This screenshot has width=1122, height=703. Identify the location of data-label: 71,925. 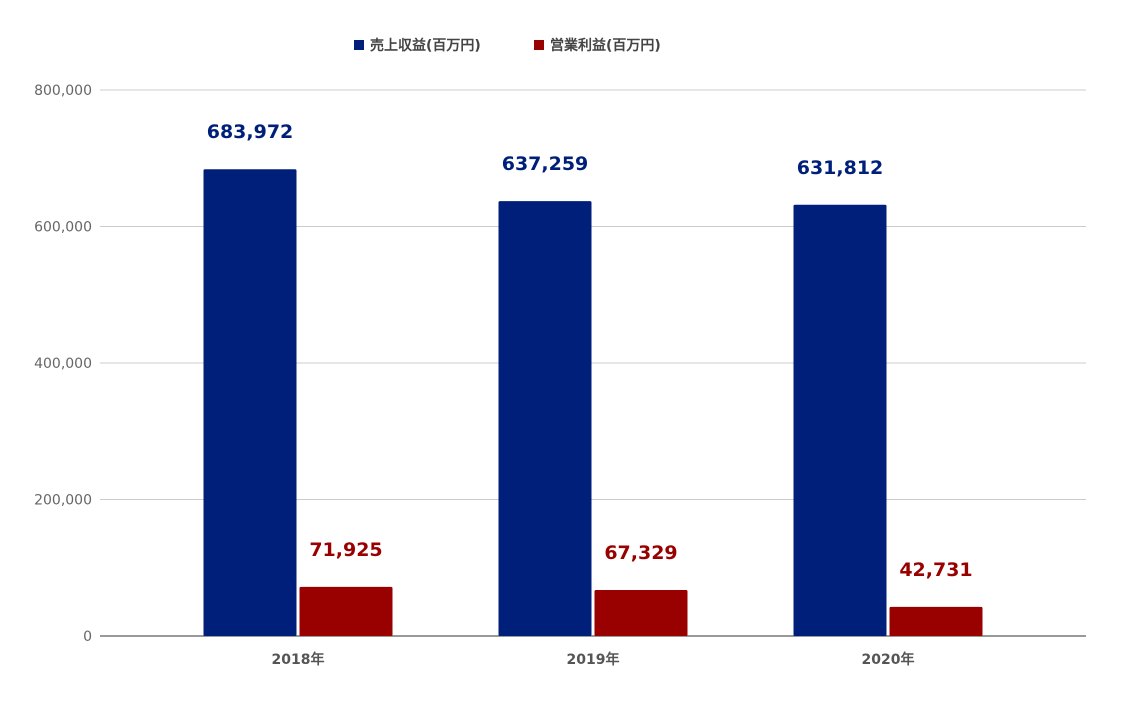
(345, 550).